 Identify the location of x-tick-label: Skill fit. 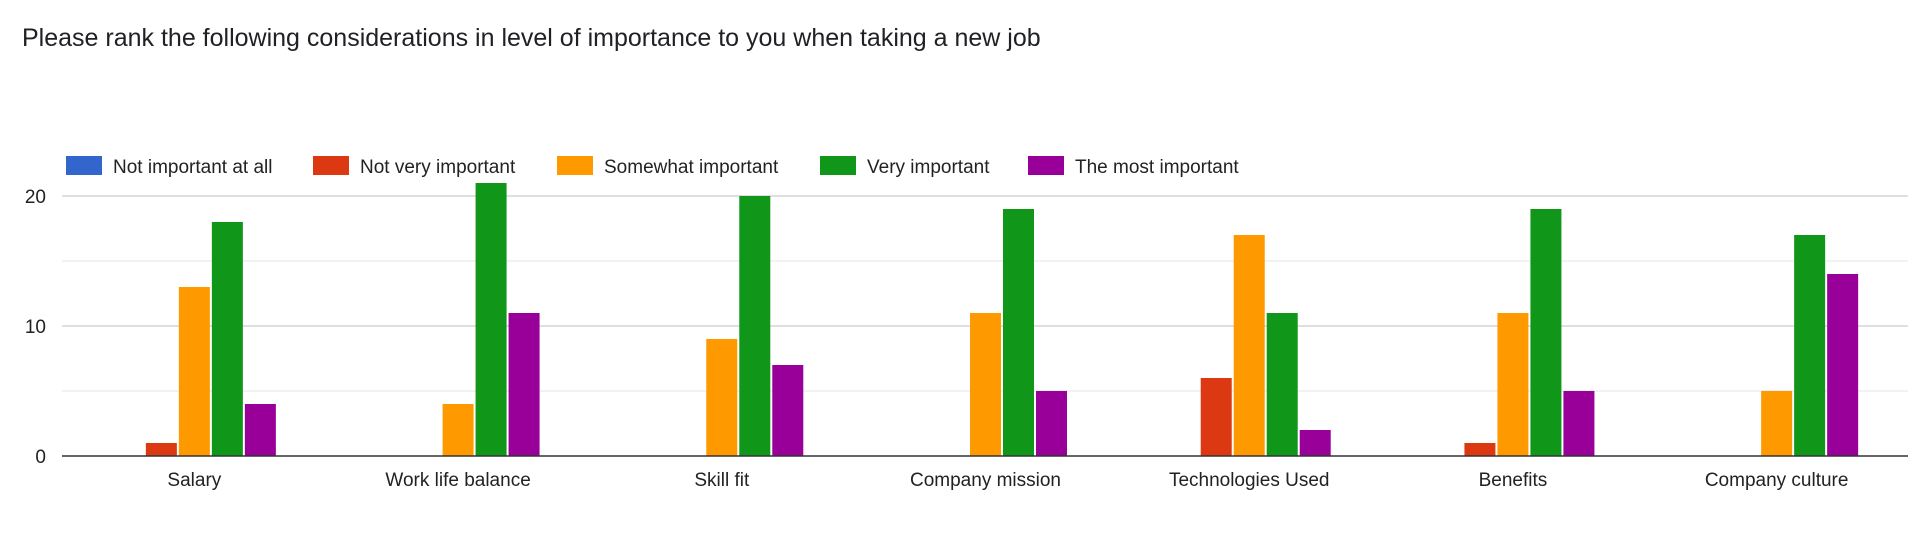
(722, 480).